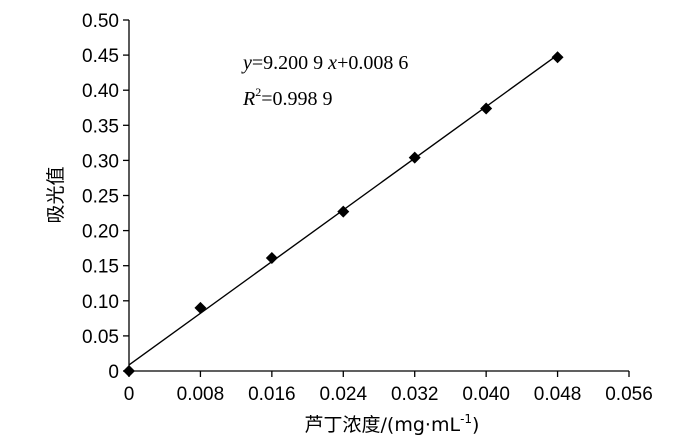 This screenshot has height=441, width=700. What do you see at coordinates (475, 425) in the screenshot?
I see `x-axis-title-end: )` at bounding box center [475, 425].